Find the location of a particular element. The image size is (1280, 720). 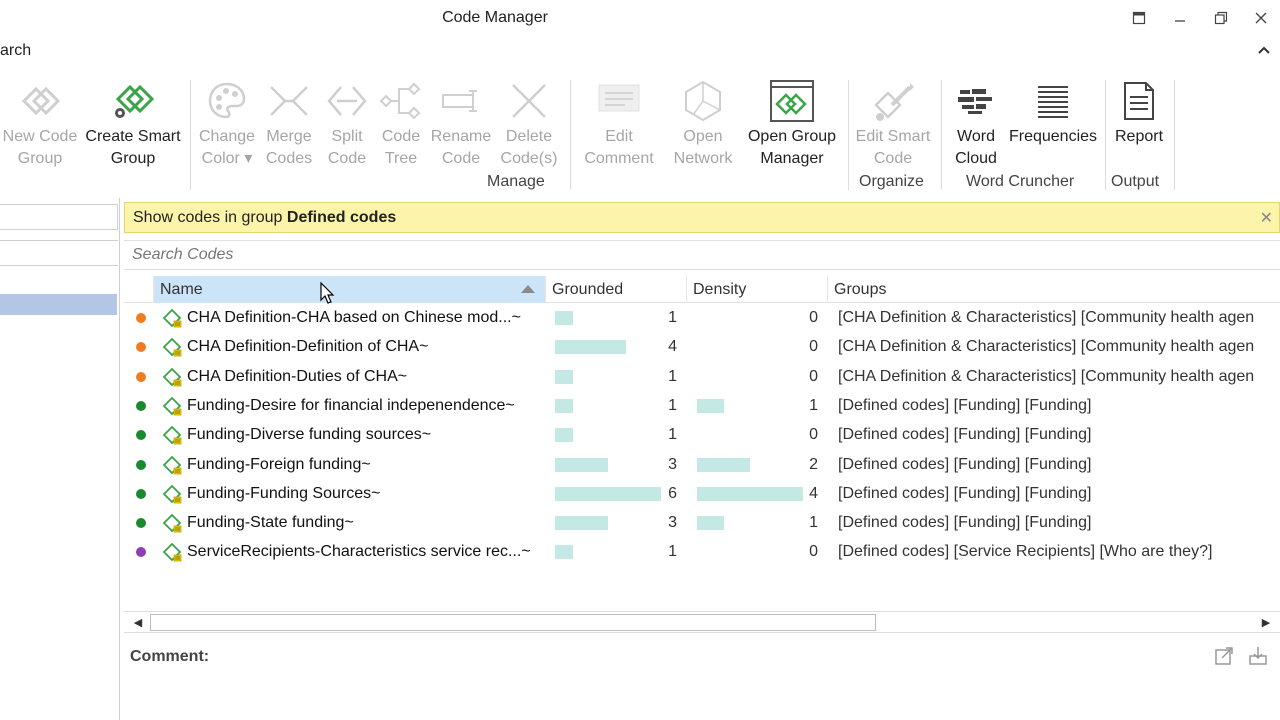

group-label-manage: Manage is located at coordinates (516, 181).